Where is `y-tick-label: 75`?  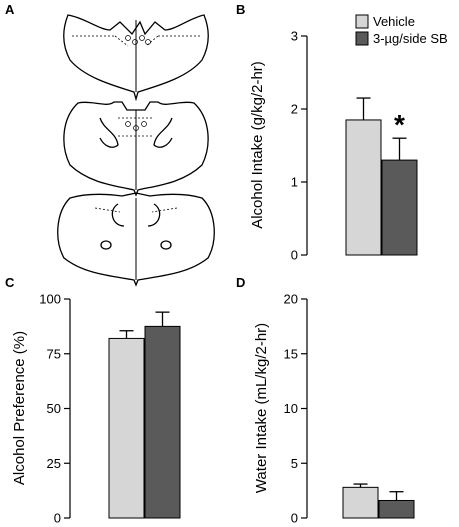
y-tick-label: 75 is located at coordinates (54, 353).